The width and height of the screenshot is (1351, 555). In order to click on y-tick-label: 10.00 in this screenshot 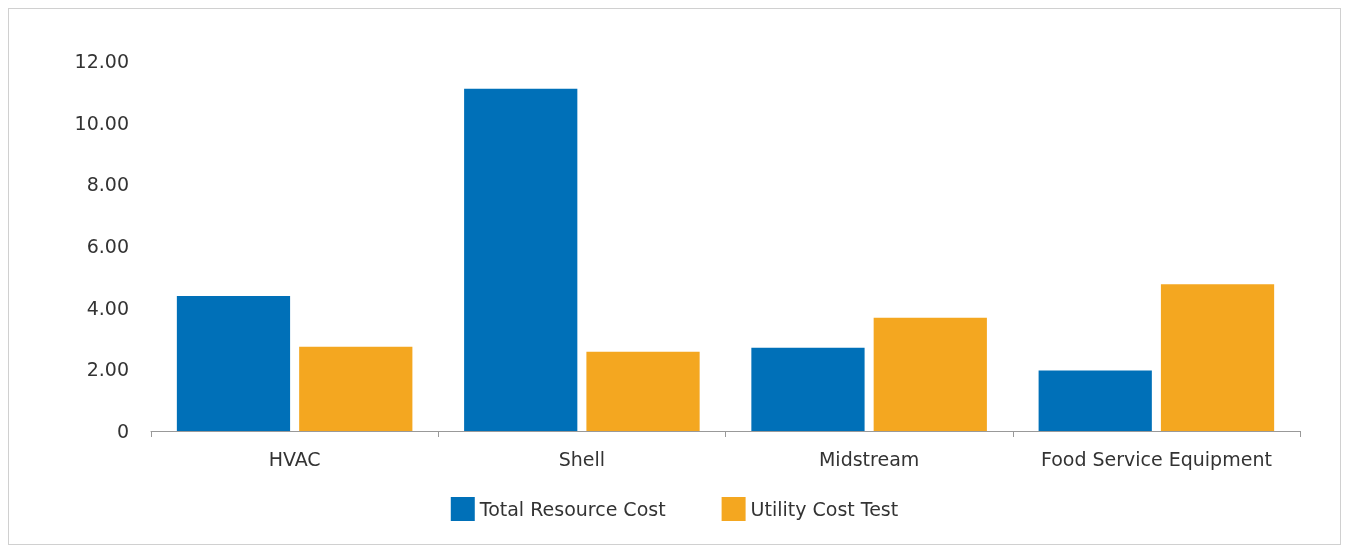, I will do `click(101, 122)`.